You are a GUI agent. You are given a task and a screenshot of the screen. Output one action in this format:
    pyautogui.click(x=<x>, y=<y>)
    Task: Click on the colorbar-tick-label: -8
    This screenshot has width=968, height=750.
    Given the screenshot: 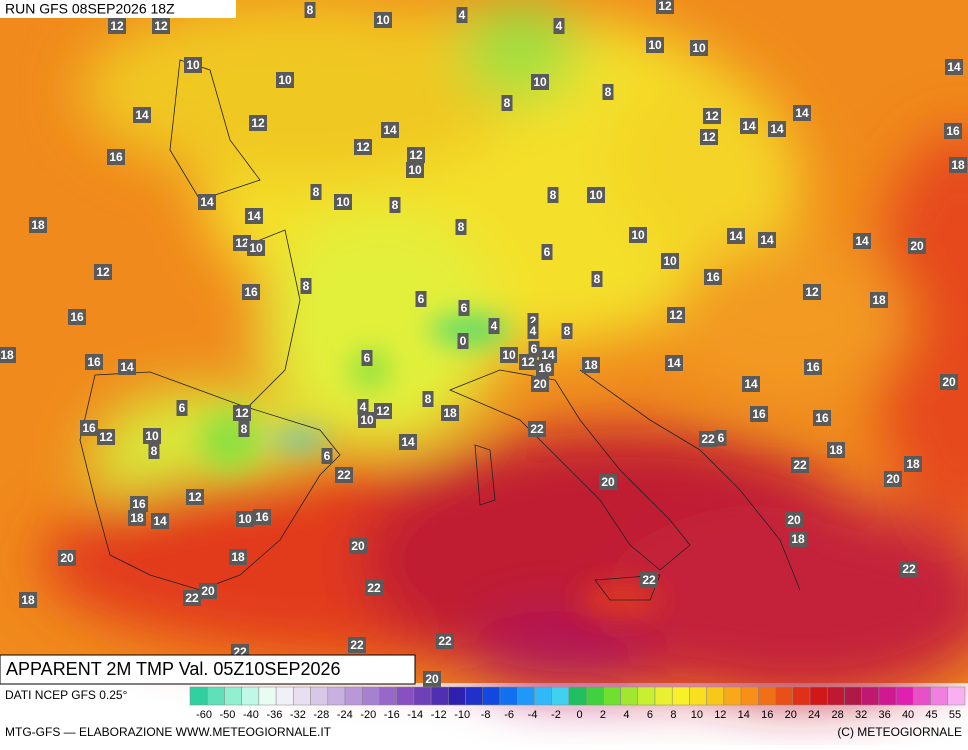 What is the action you would take?
    pyautogui.click(x=486, y=715)
    